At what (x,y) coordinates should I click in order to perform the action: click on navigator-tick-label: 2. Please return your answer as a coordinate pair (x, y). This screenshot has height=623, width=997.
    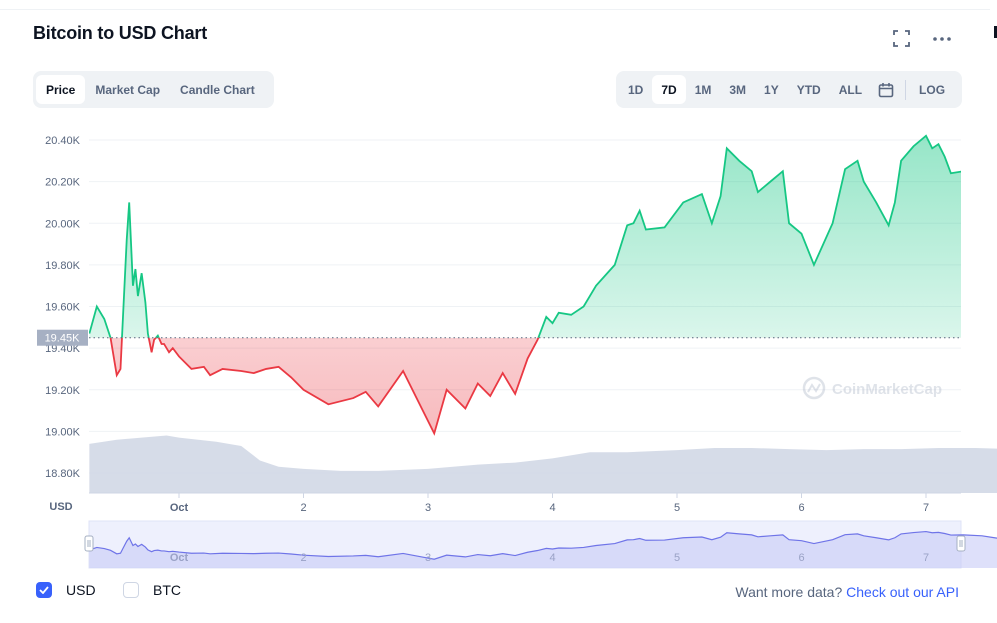
    Looking at the image, I should click on (303, 558).